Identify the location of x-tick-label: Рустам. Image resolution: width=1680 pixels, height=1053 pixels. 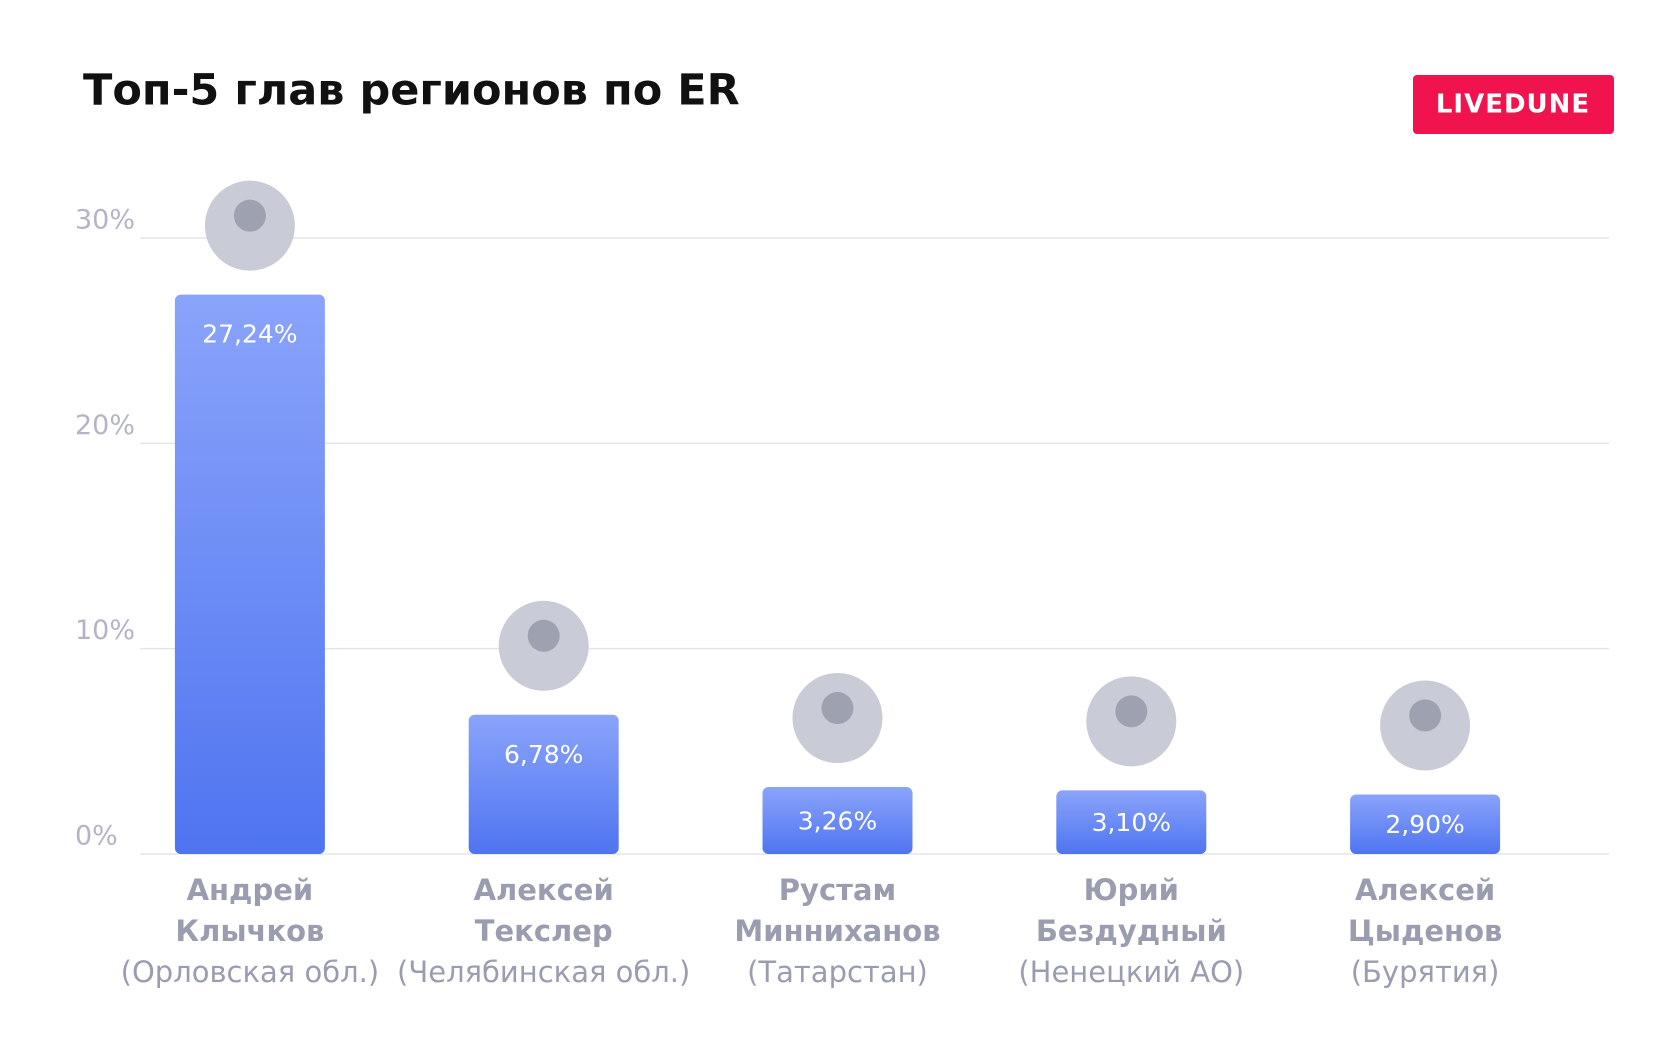
(837, 890).